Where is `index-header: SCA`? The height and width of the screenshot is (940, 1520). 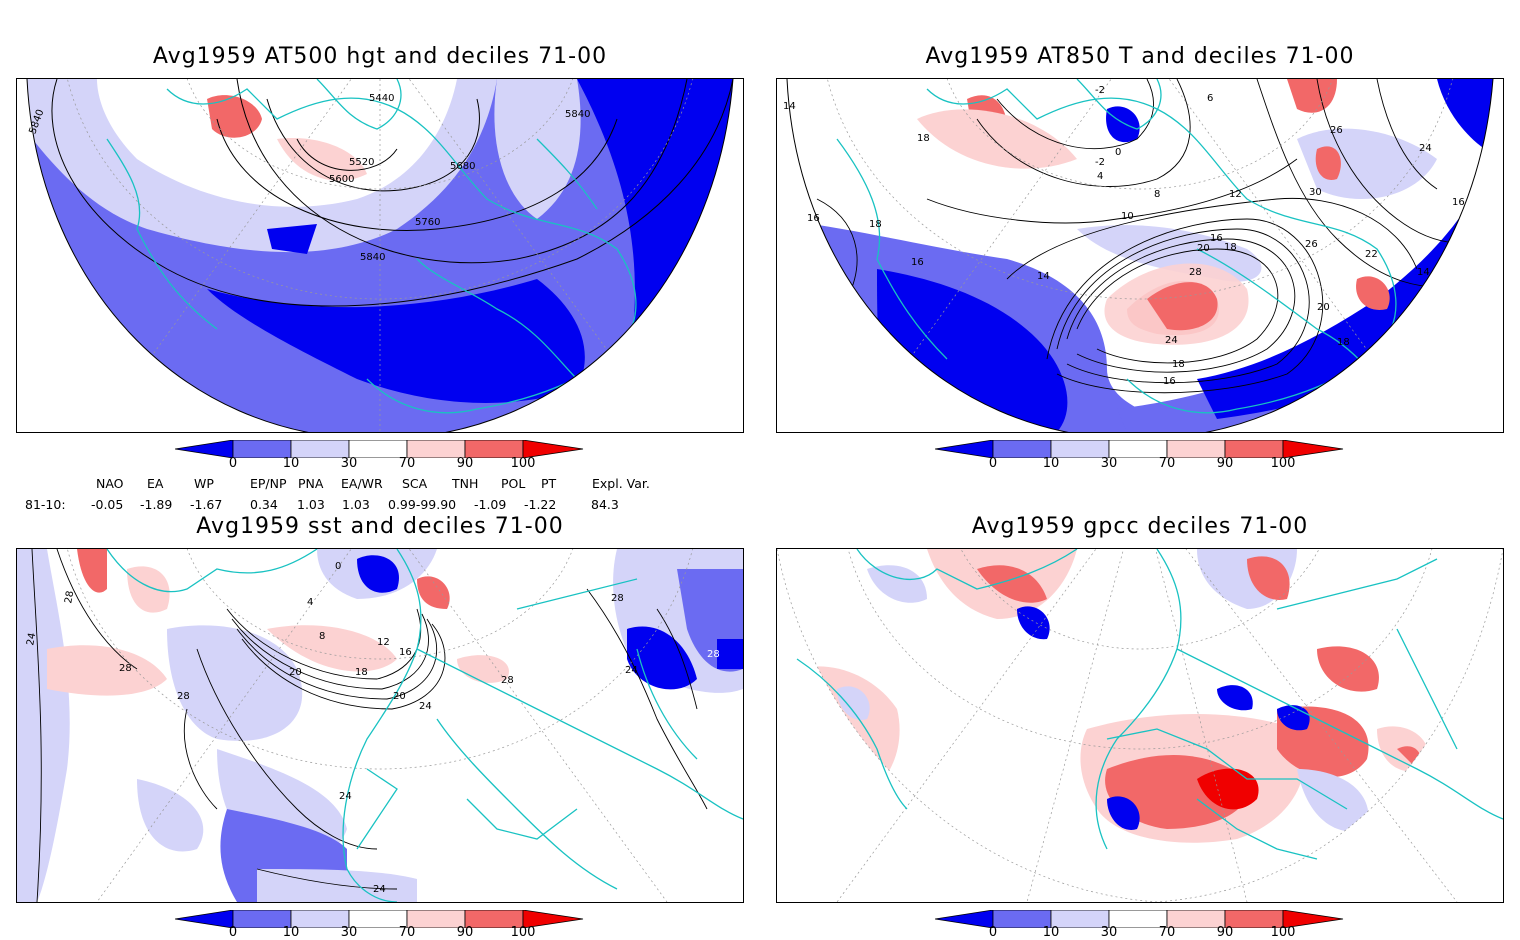
index-header: SCA is located at coordinates (415, 483).